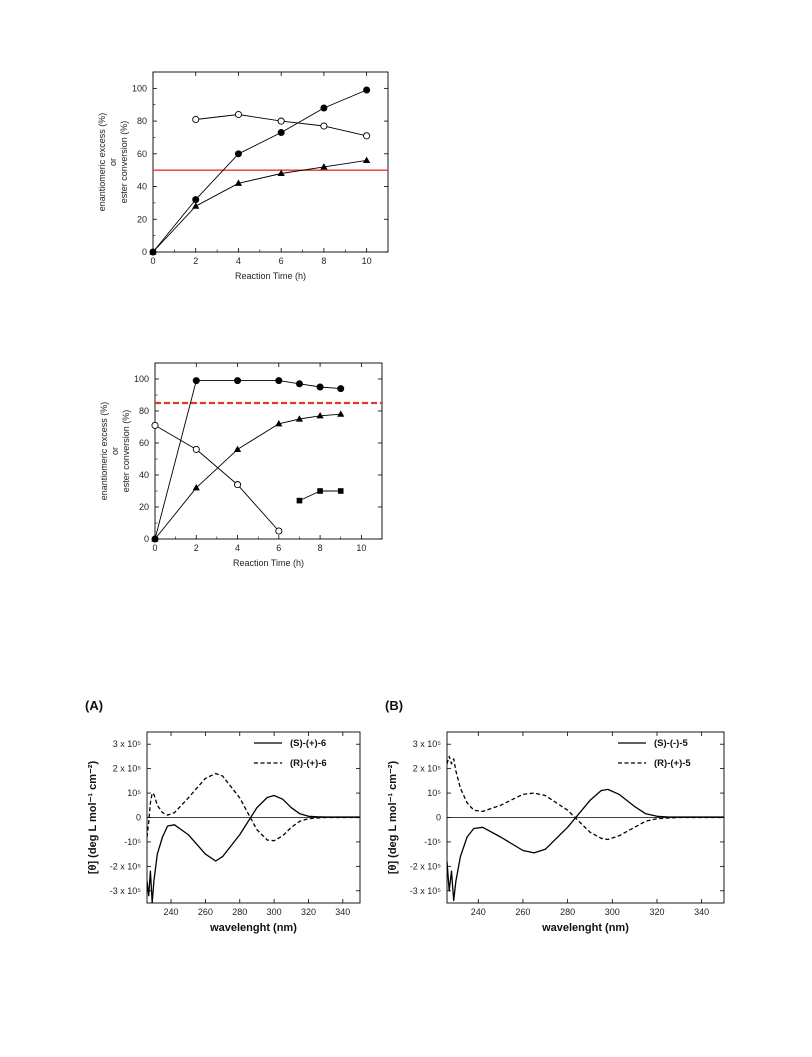  I want to click on legend-entry: (R)-(+)-6, so click(308, 763).